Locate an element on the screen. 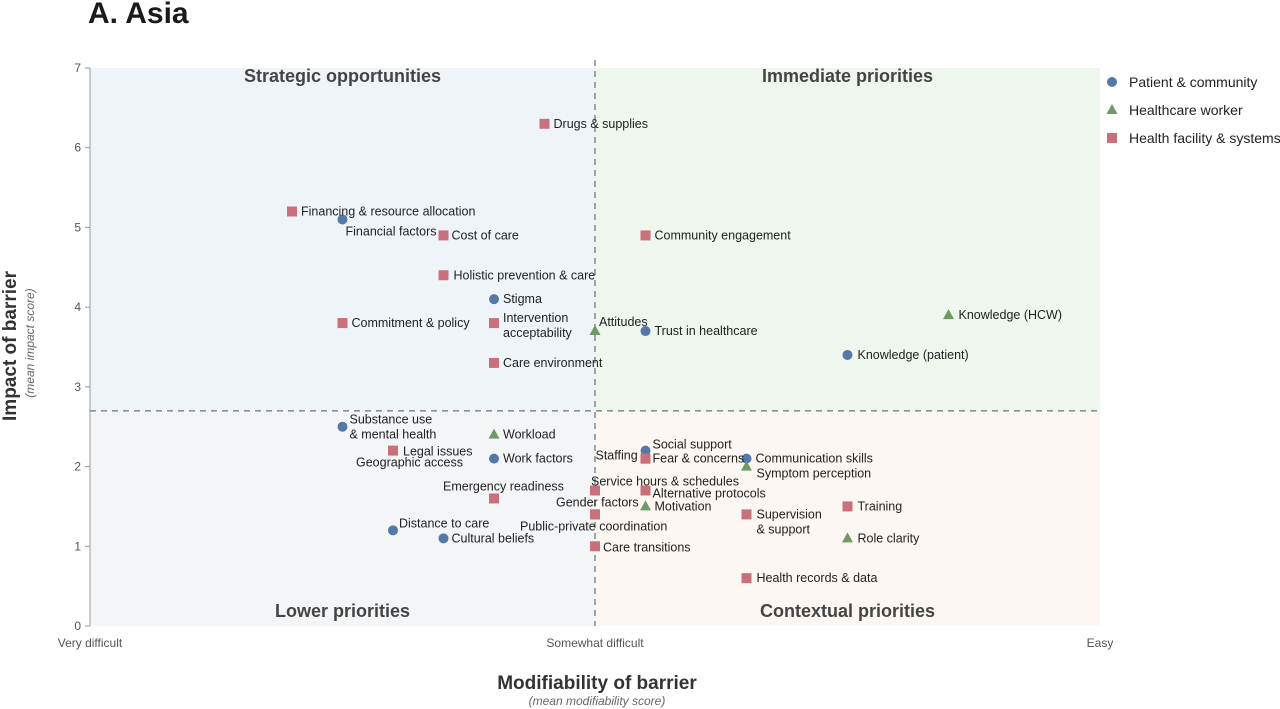  chart-title: A. Asia is located at coordinates (138, 15).